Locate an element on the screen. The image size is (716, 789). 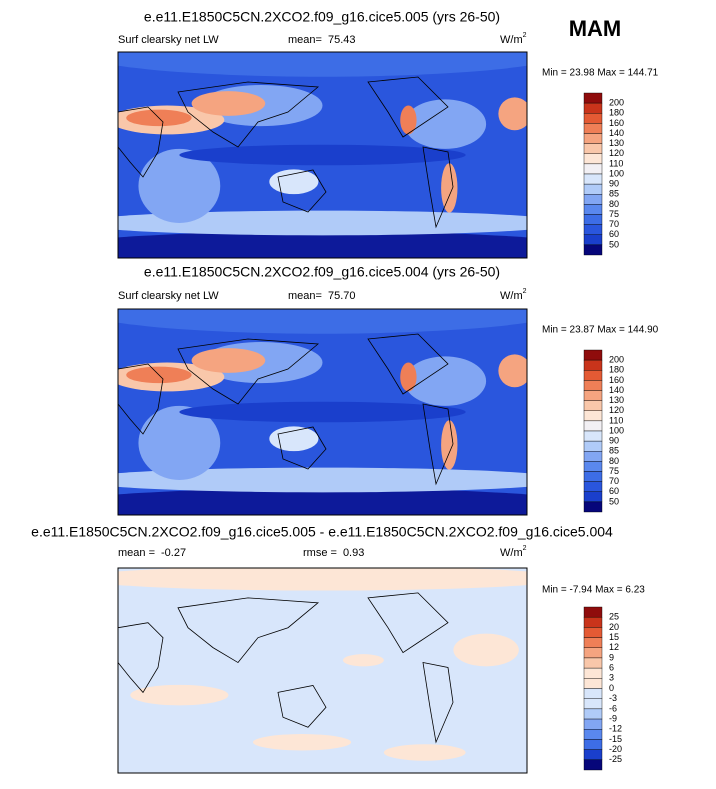
colorbar-label: 85 is located at coordinates (614, 194).